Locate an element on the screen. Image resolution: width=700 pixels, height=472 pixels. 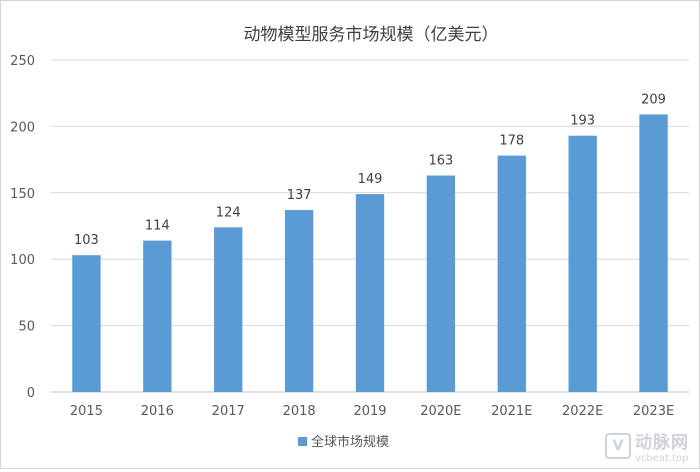
data-label: 103 is located at coordinates (86, 240).